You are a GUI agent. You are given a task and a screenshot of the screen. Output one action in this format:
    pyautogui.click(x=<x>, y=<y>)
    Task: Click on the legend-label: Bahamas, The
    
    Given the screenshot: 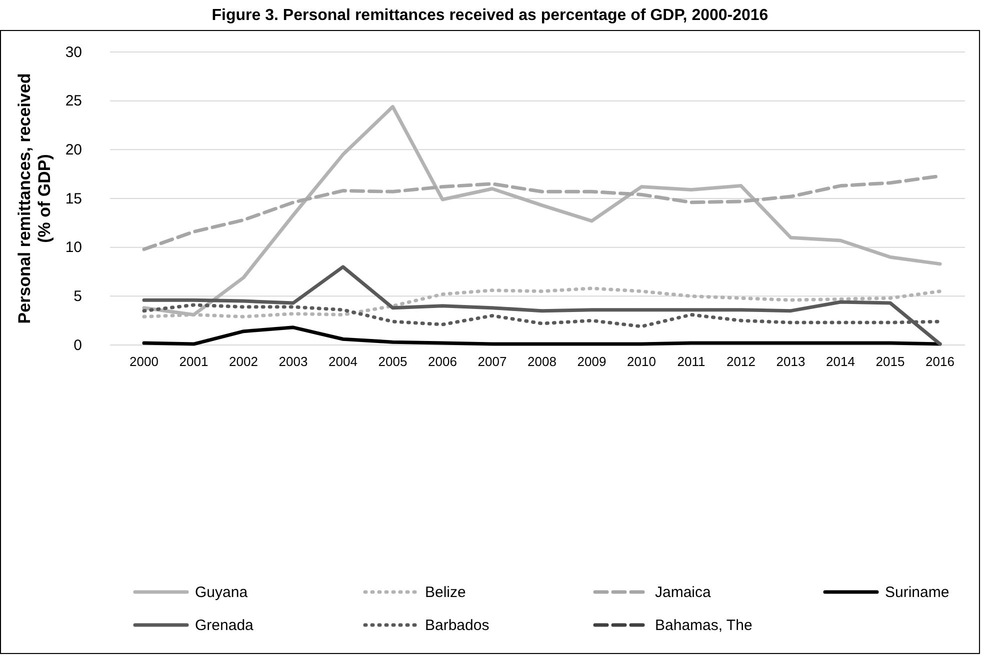 What is the action you would take?
    pyautogui.click(x=703, y=625)
    